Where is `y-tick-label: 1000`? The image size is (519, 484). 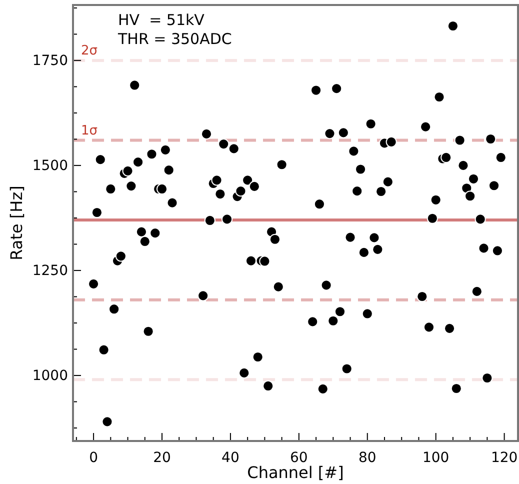
y-tick-label: 1000 is located at coordinates (50, 376).